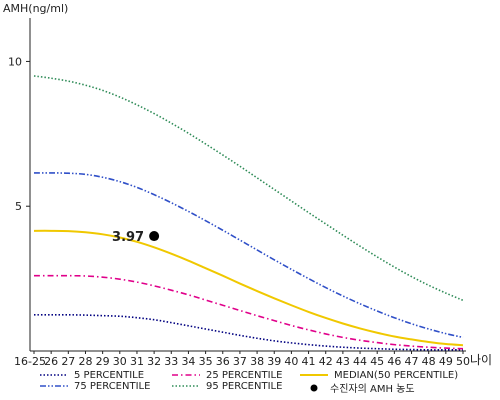 The height and width of the screenshot is (400, 500). What do you see at coordinates (35, 8) in the screenshot?
I see `y-axis-title: AMH(ng/ml)` at bounding box center [35, 8].